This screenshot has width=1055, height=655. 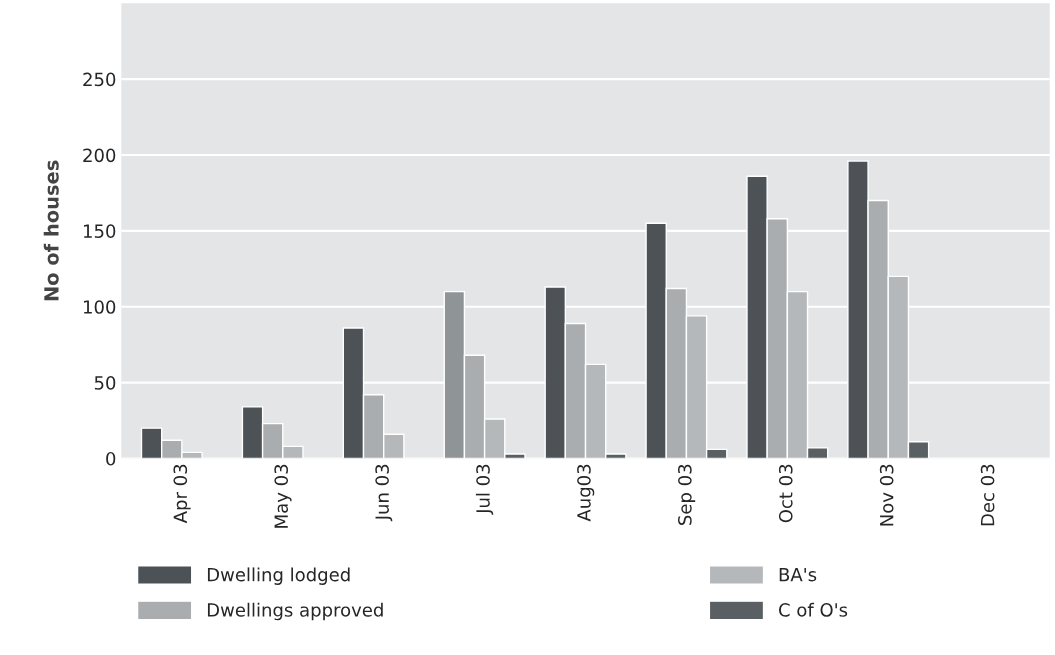 What do you see at coordinates (278, 576) in the screenshot?
I see `legend-label: Dwelling lodged` at bounding box center [278, 576].